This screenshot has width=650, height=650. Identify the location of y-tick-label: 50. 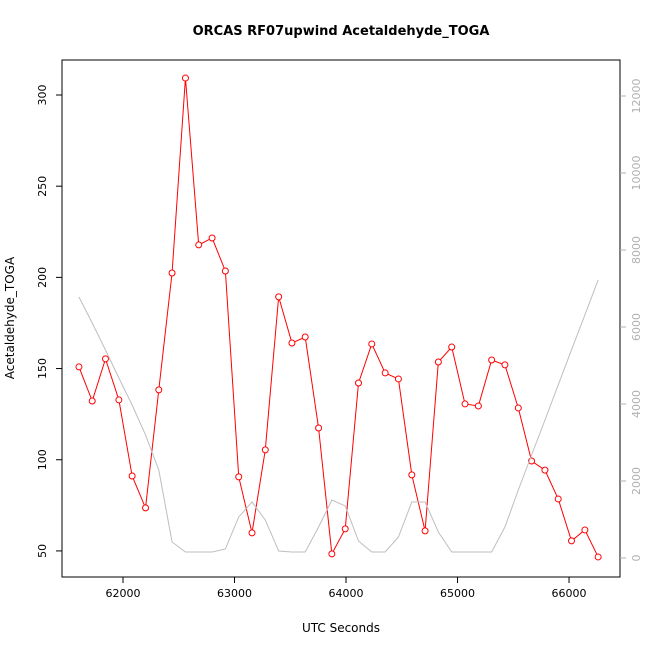
(42, 551).